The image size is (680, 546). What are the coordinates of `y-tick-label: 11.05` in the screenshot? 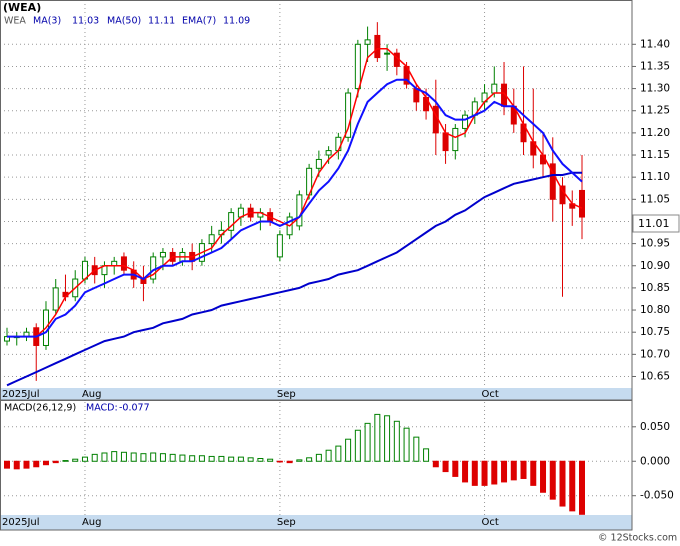 It's located at (655, 199).